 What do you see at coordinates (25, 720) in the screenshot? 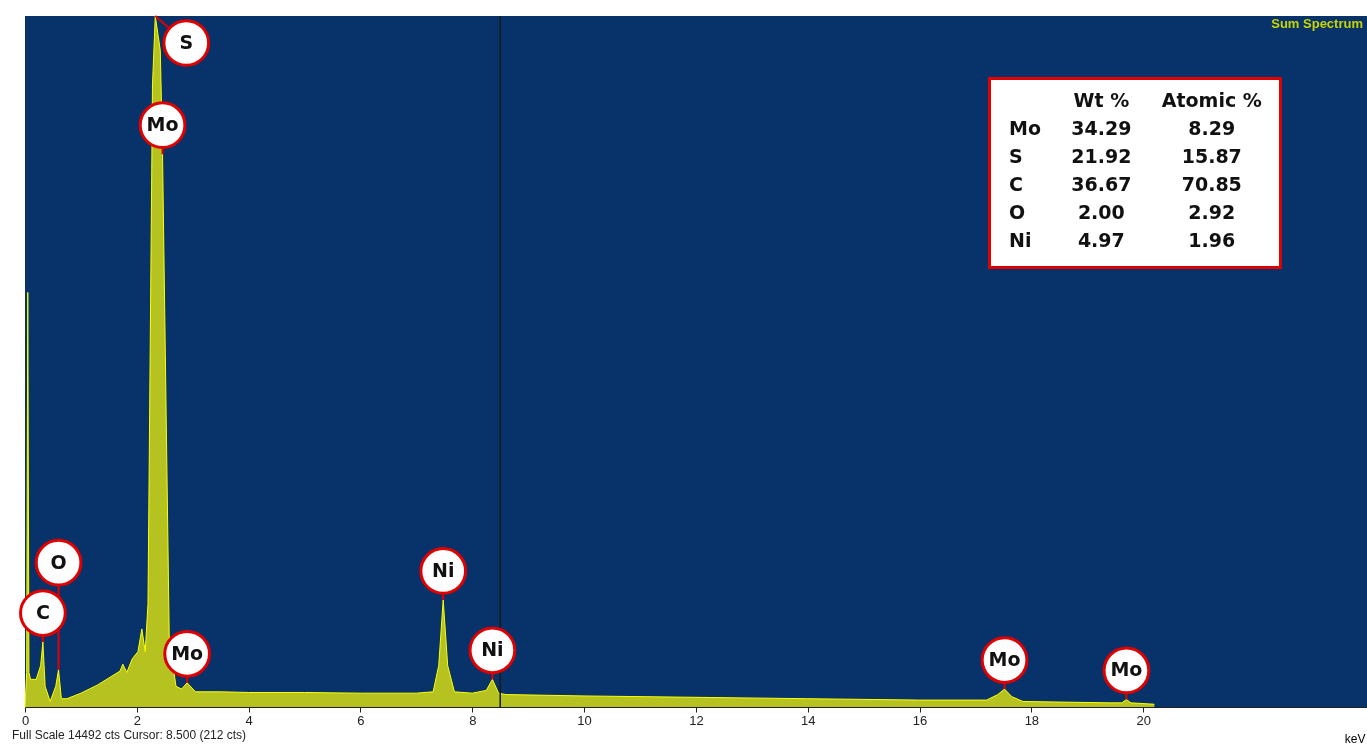
I see `x-tick-label: 0` at bounding box center [25, 720].